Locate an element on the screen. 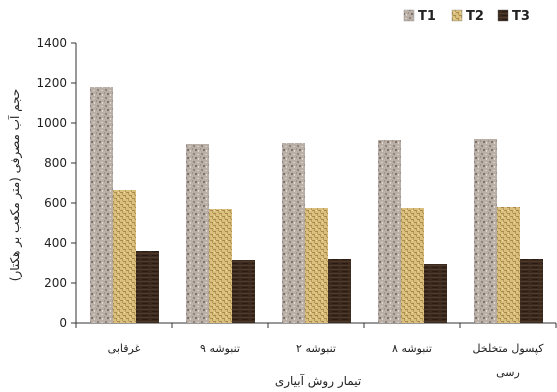 The image size is (557, 392). x-tick-label: تنبوشه ۸ is located at coordinates (412, 348).